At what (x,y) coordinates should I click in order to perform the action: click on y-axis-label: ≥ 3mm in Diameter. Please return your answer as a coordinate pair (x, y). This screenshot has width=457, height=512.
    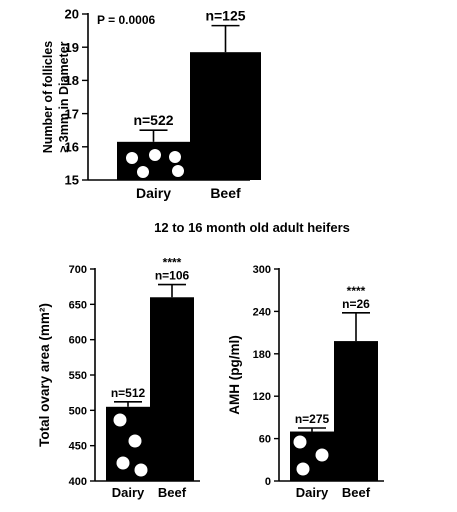
    Looking at the image, I should click on (64, 96).